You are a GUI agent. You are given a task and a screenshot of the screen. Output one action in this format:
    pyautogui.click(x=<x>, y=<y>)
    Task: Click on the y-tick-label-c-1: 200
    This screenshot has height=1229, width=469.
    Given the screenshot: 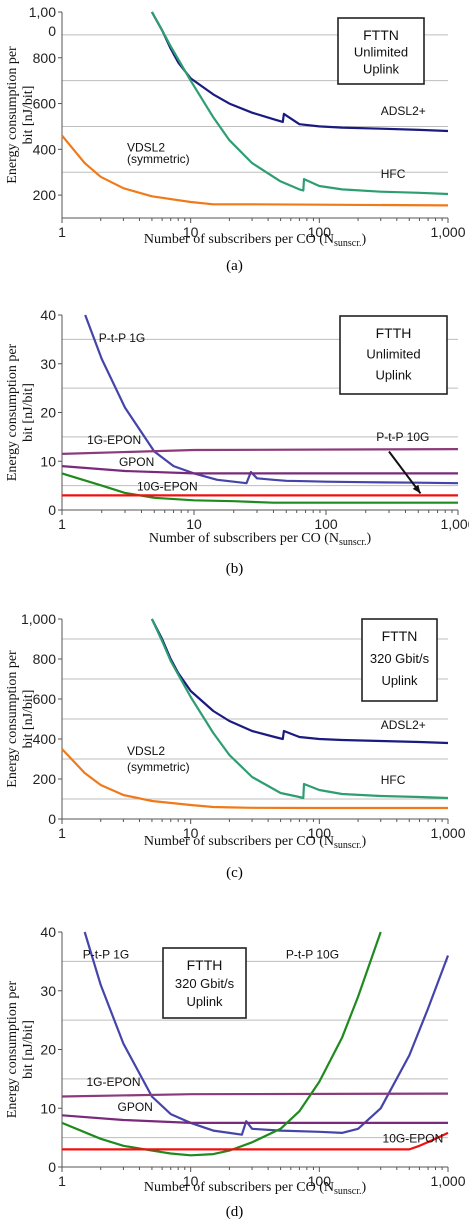 What is the action you would take?
    pyautogui.click(x=45, y=779)
    